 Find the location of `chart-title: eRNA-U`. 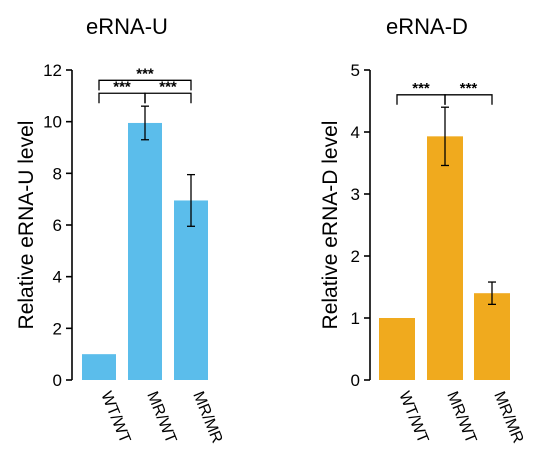

chart-title: eRNA-U is located at coordinates (127, 26).